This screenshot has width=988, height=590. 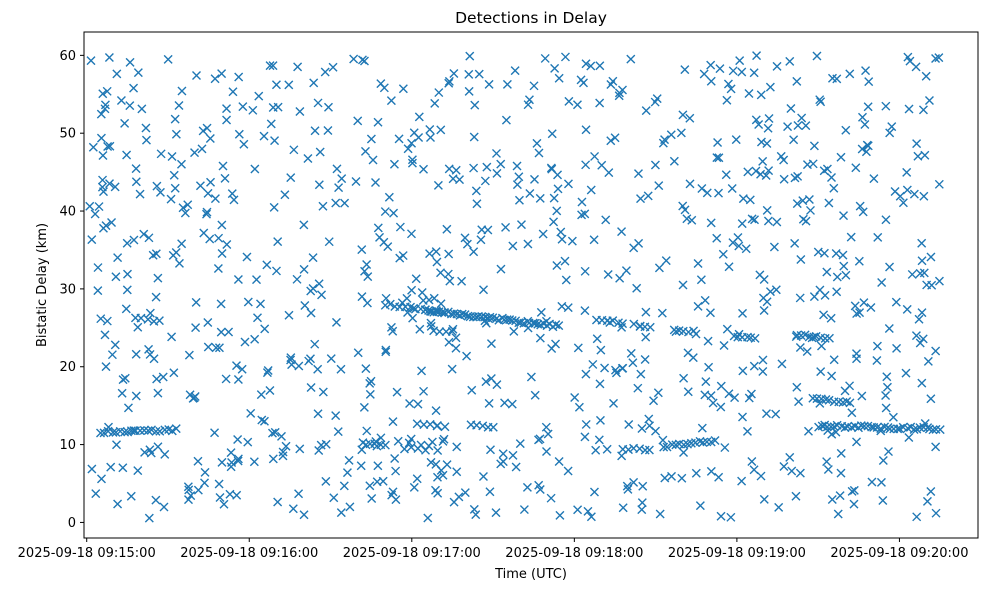 I want to click on y-tick-label: 50, so click(x=67, y=134).